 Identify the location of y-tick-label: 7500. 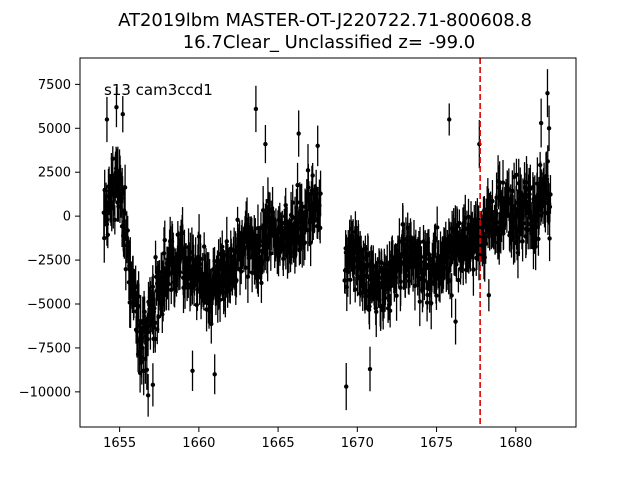
(54, 85).